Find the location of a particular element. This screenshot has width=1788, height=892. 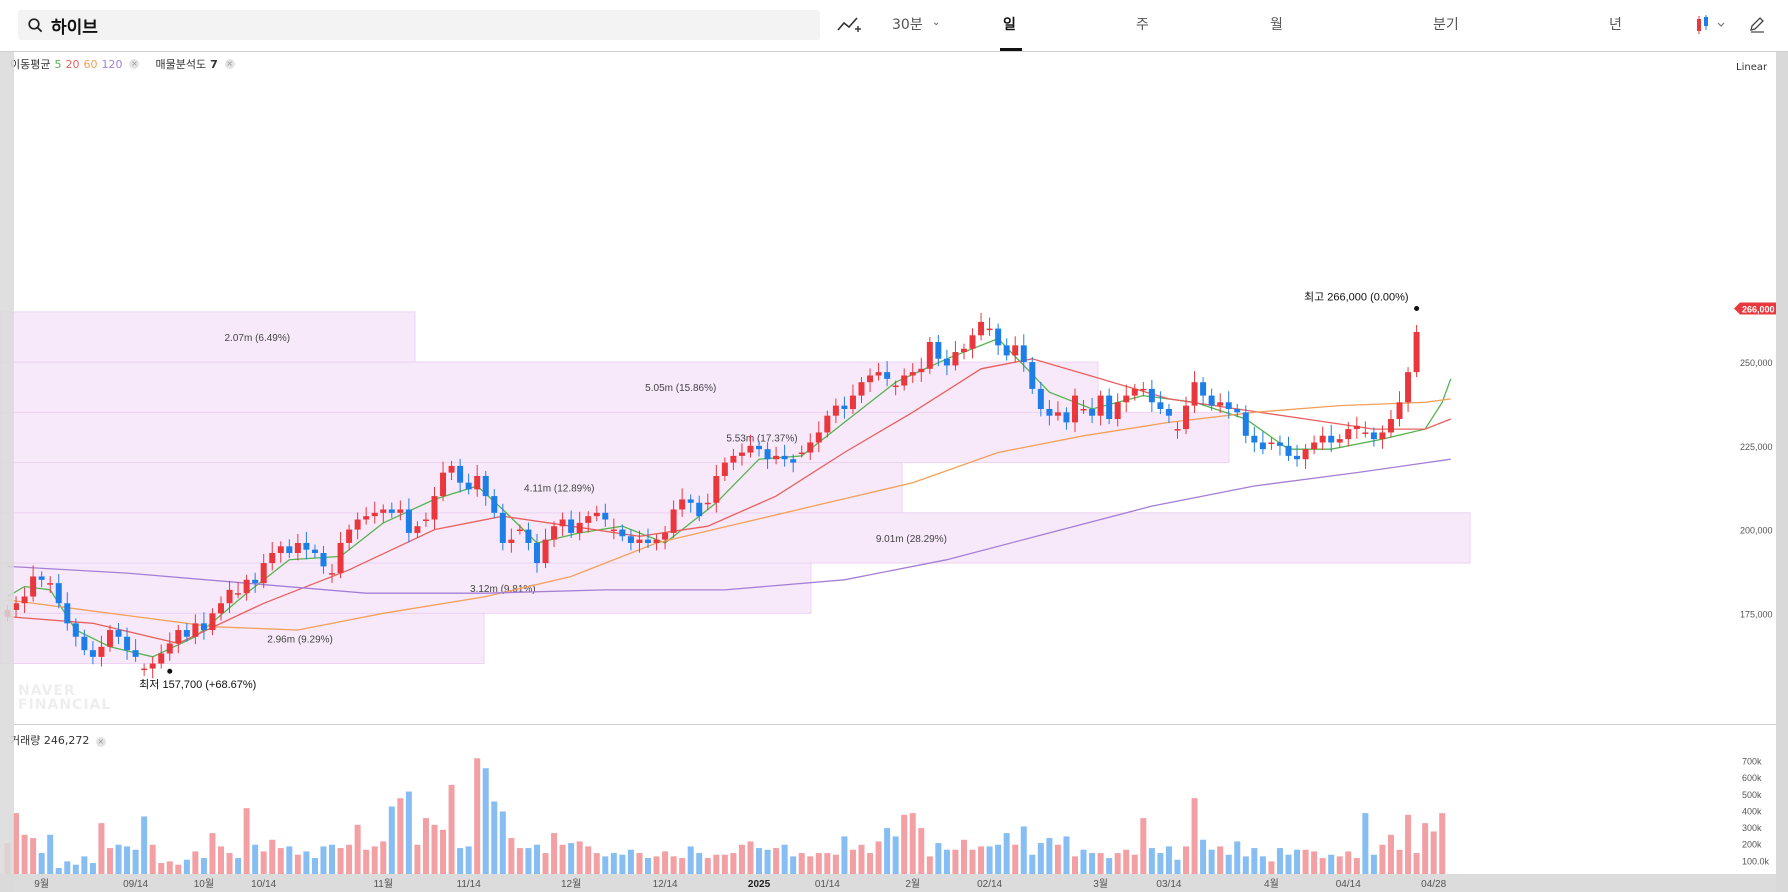

remove-volume-icon: × is located at coordinates (100, 742).